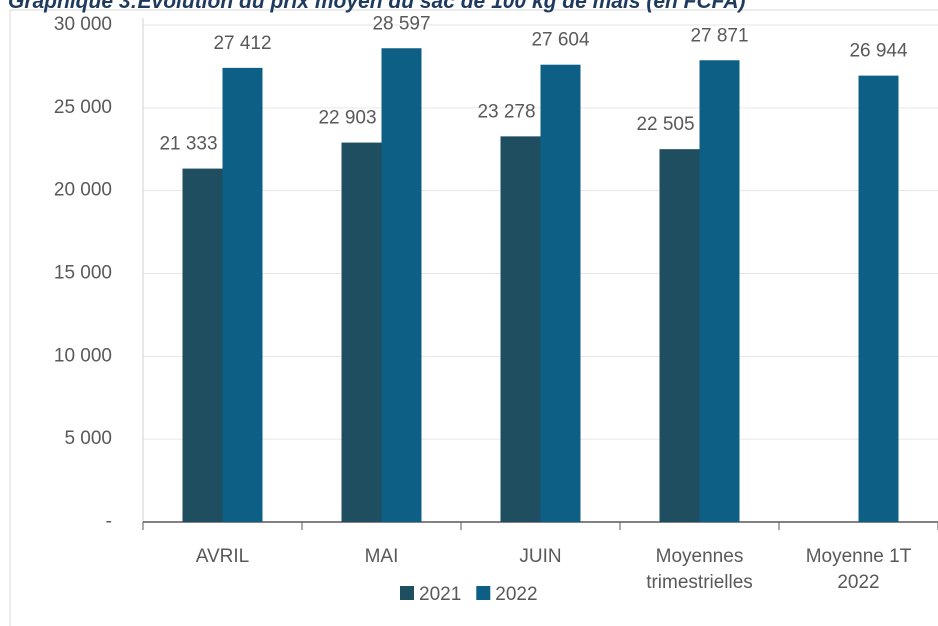 Image resolution: width=938 pixels, height=626 pixels. Describe the element at coordinates (347, 118) in the screenshot. I see `data-label: 22 903` at that location.